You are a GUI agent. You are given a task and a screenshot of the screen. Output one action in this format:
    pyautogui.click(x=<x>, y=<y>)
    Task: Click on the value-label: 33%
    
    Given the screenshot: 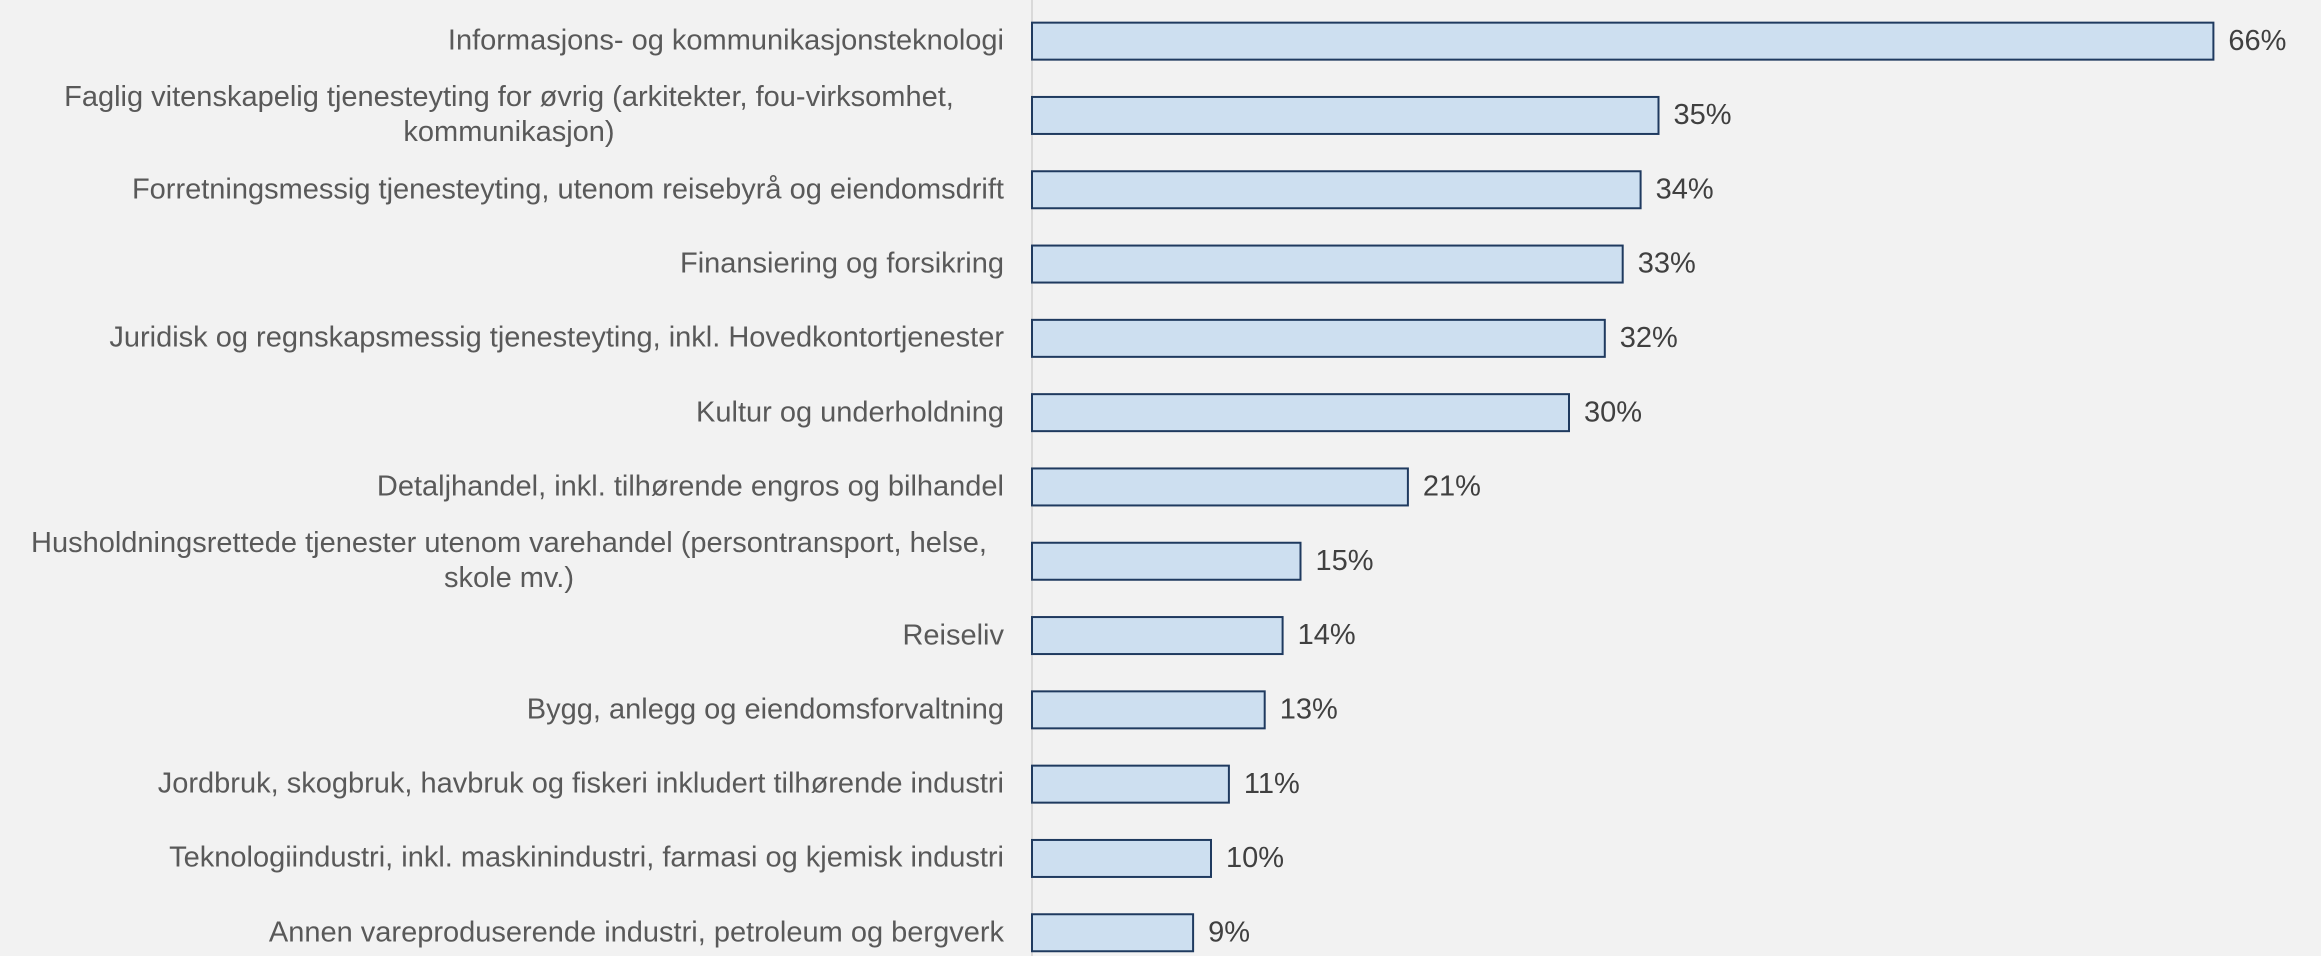 What is the action you would take?
    pyautogui.click(x=1667, y=264)
    